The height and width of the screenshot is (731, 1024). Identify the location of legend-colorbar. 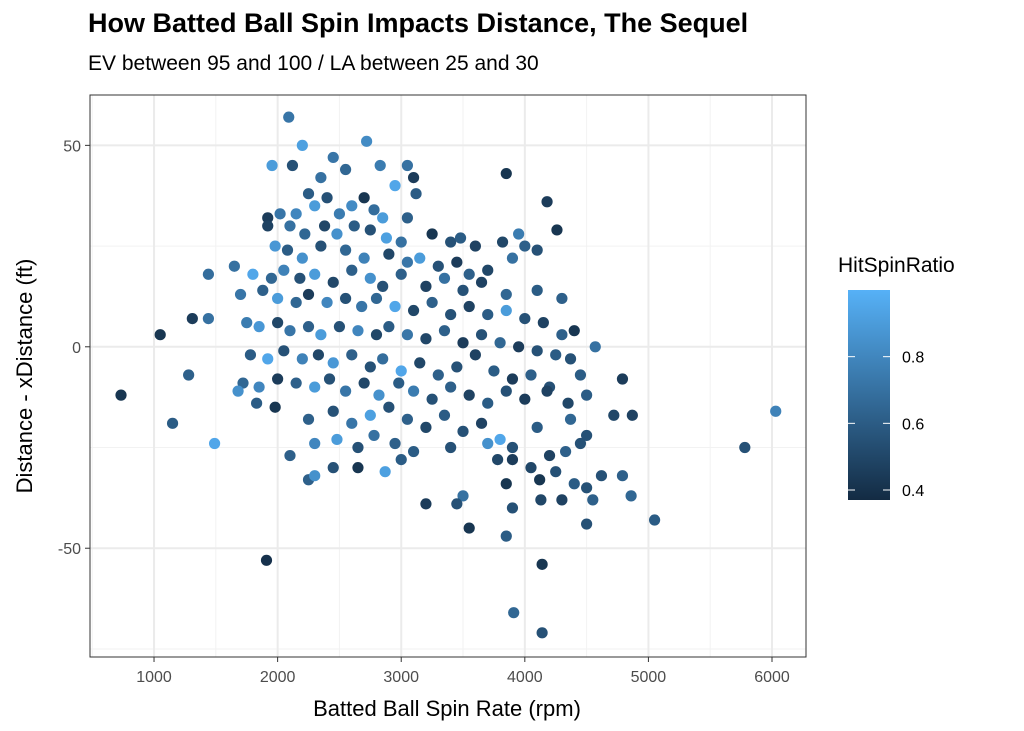
(869, 395).